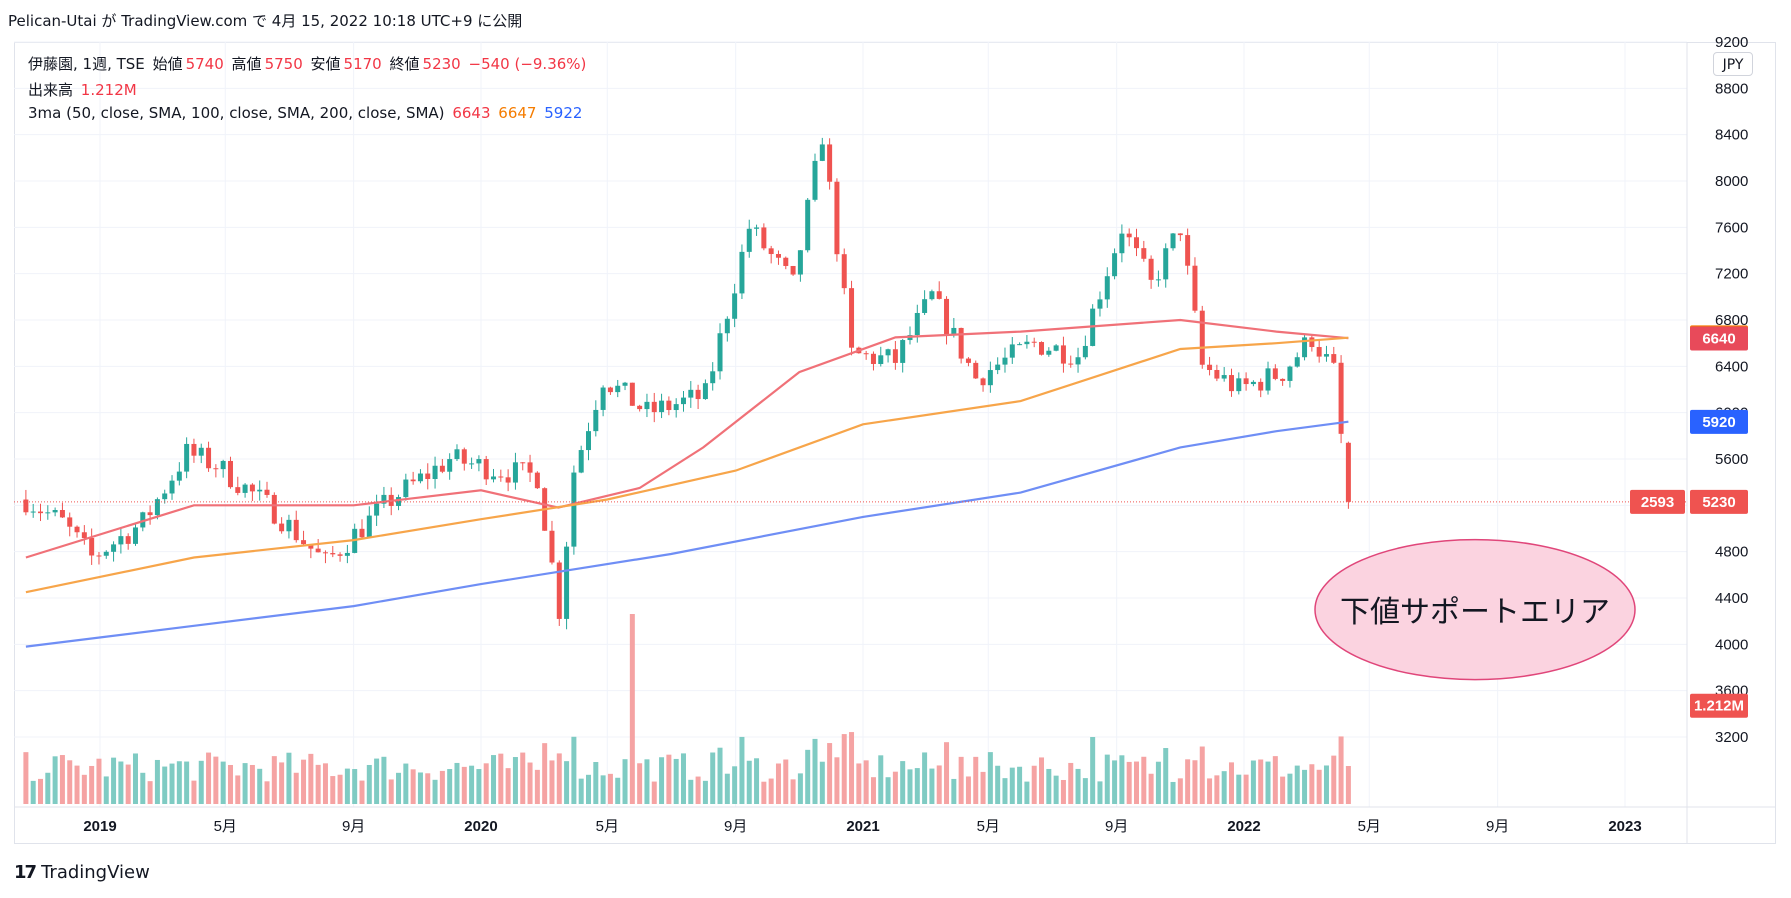  I want to click on price-tick-label: 3200, so click(1731, 737).